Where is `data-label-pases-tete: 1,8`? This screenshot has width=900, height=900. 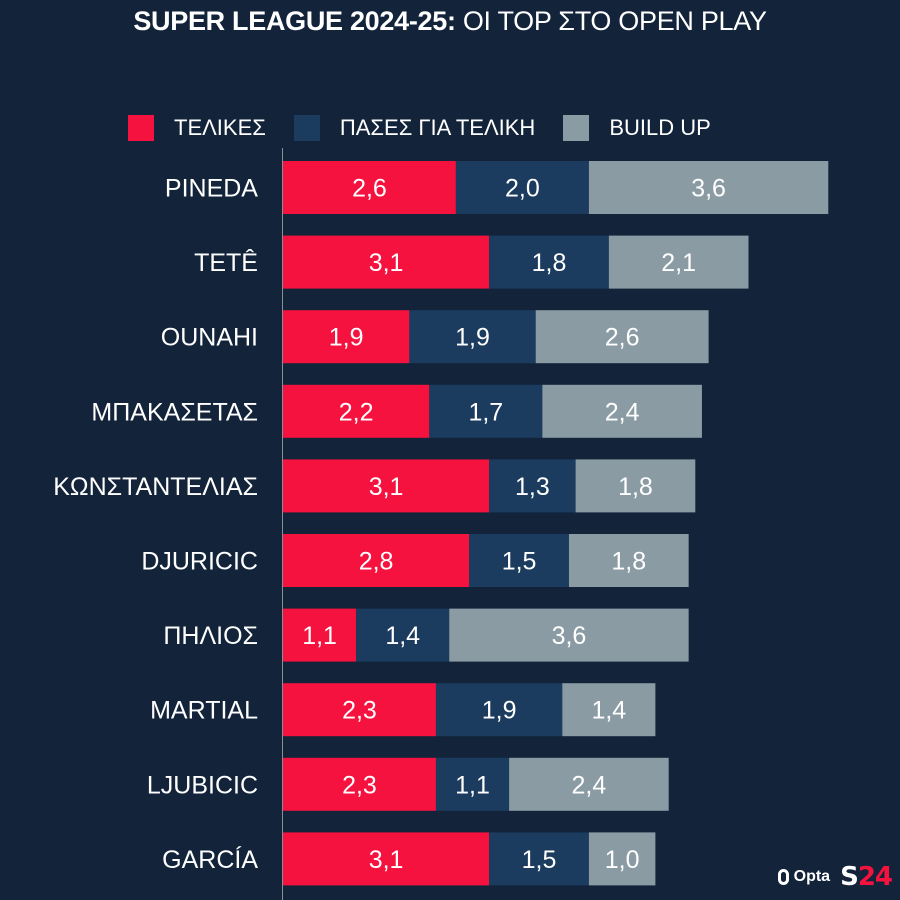 data-label-pases-tete: 1,8 is located at coordinates (549, 263).